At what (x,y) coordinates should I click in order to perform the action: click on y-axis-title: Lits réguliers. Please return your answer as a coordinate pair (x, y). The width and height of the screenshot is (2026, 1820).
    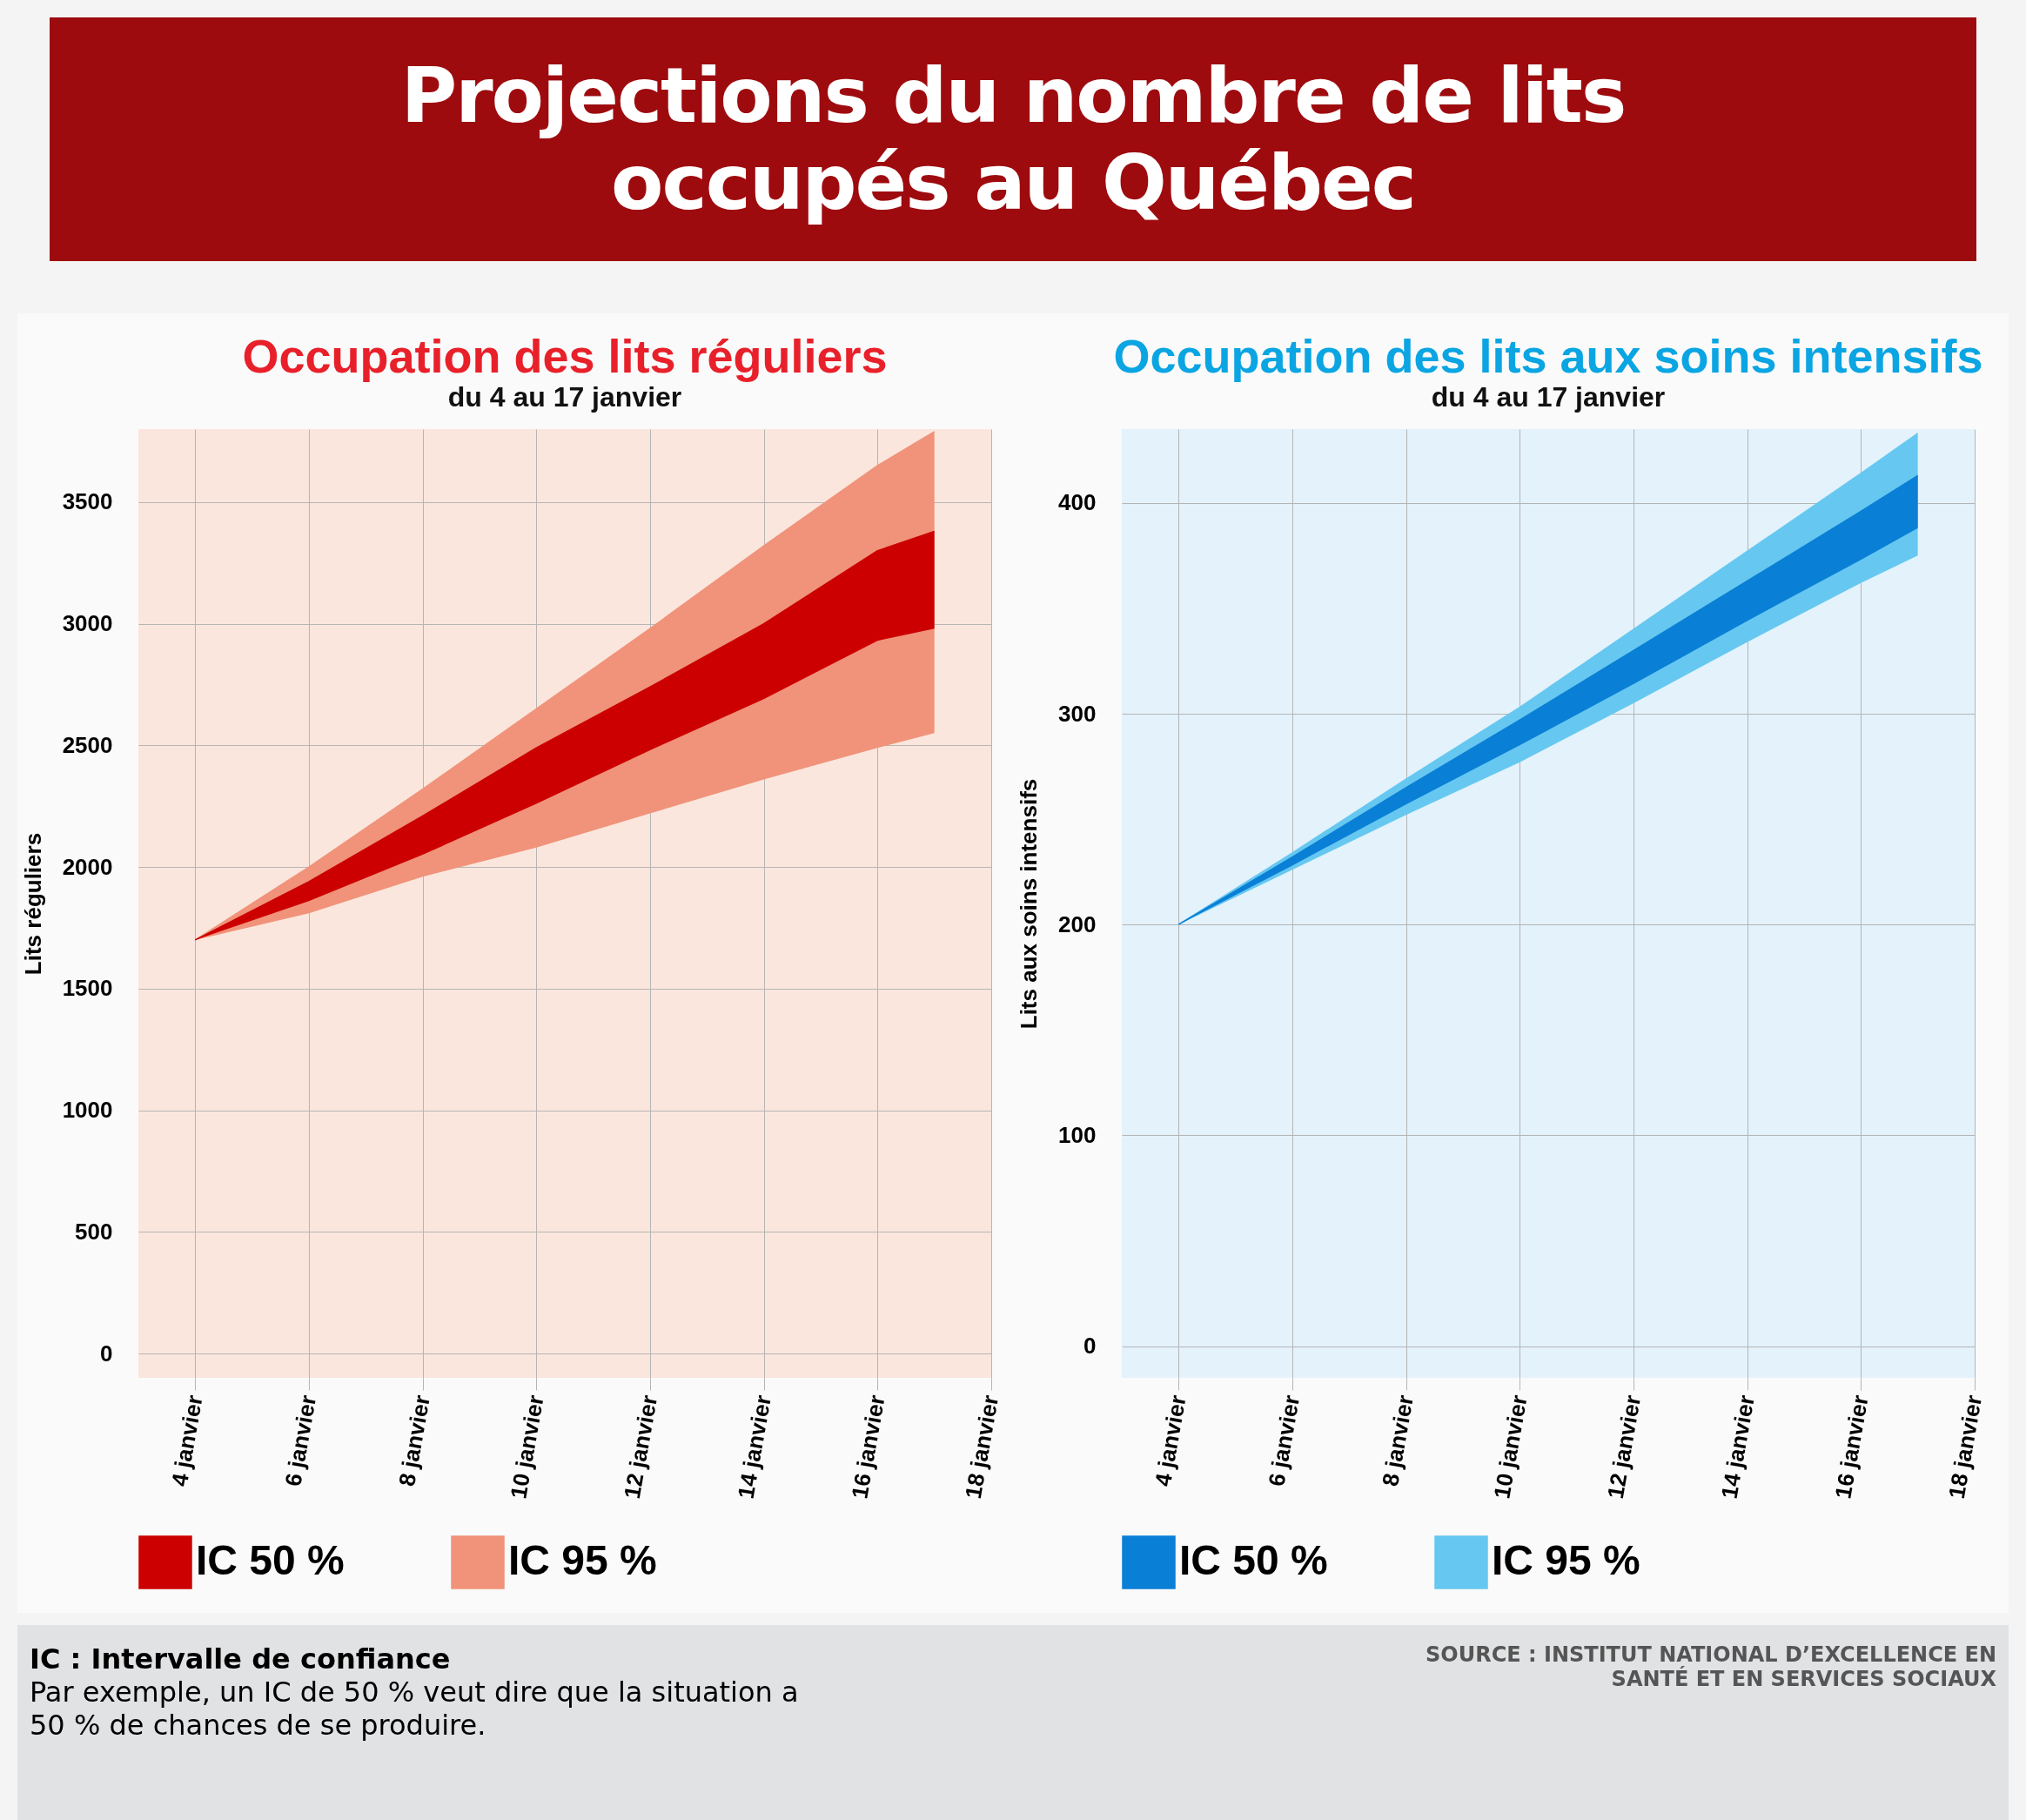
    Looking at the image, I should click on (32, 904).